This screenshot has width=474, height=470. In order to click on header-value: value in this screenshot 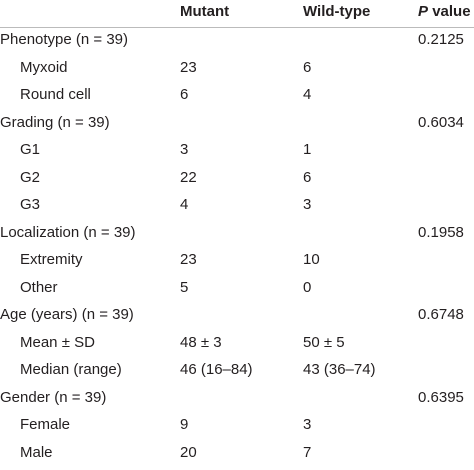, I will do `click(451, 11)`.